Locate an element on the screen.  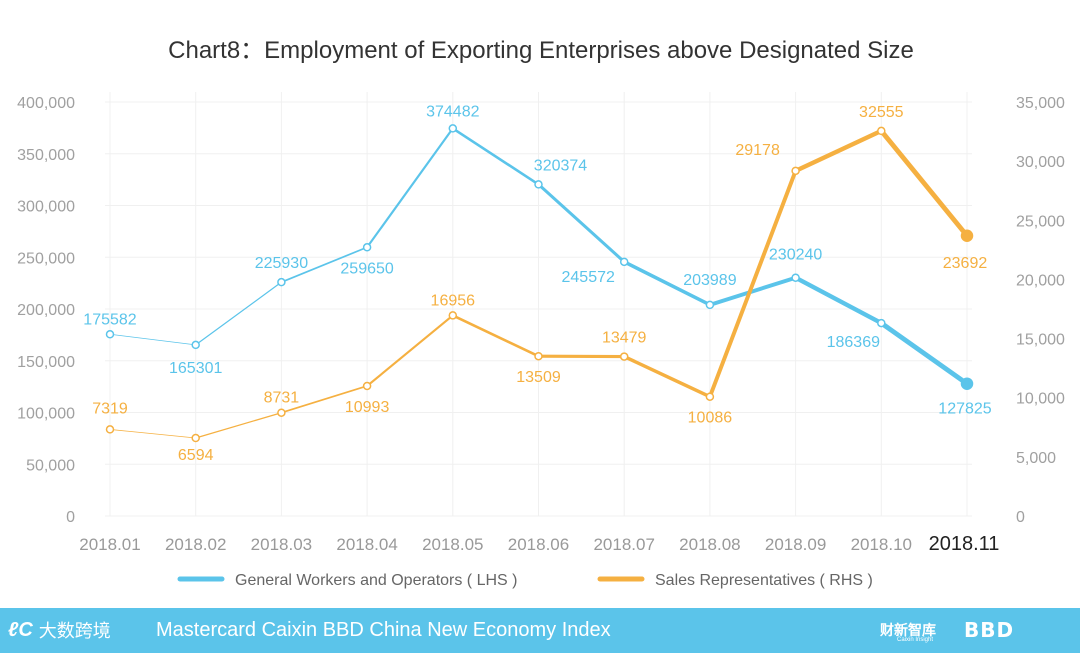
left-tick-label: 150,000 is located at coordinates (46, 362).